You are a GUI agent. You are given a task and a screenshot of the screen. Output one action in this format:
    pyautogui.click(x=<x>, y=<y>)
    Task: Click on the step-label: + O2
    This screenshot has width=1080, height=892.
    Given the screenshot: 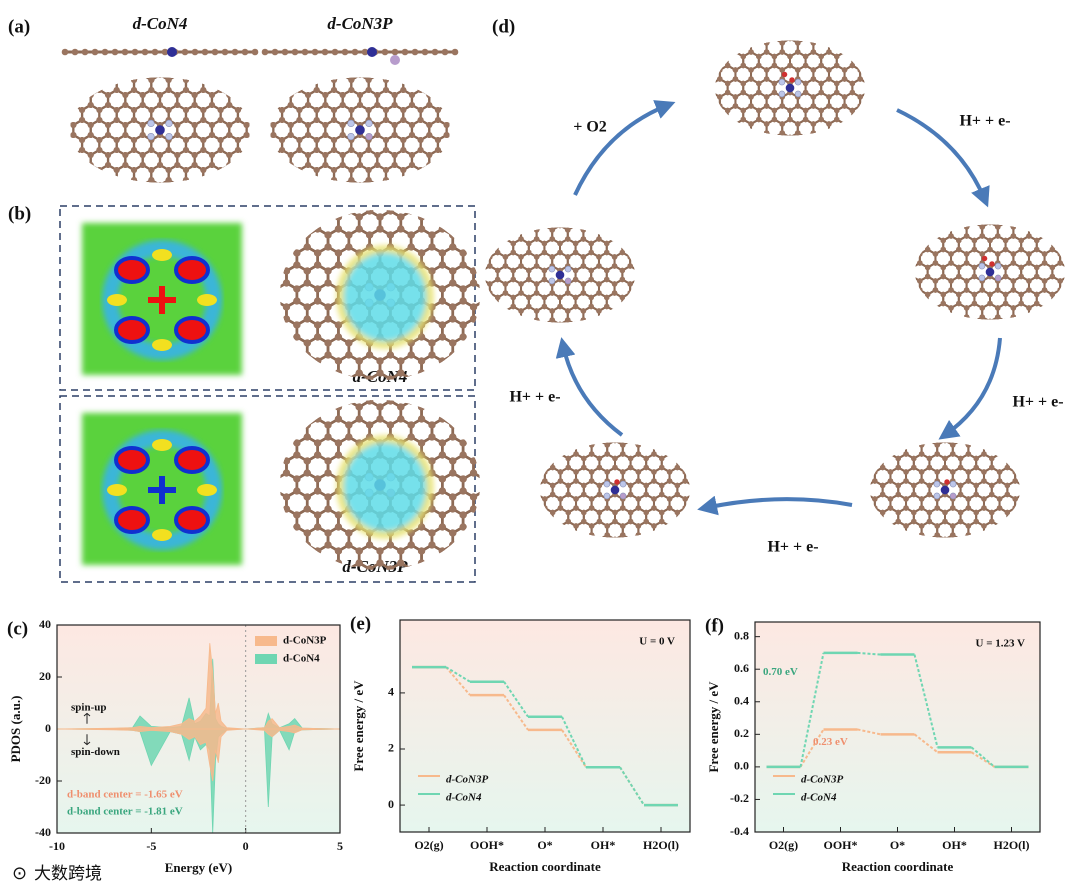 What is the action you would take?
    pyautogui.click(x=590, y=127)
    